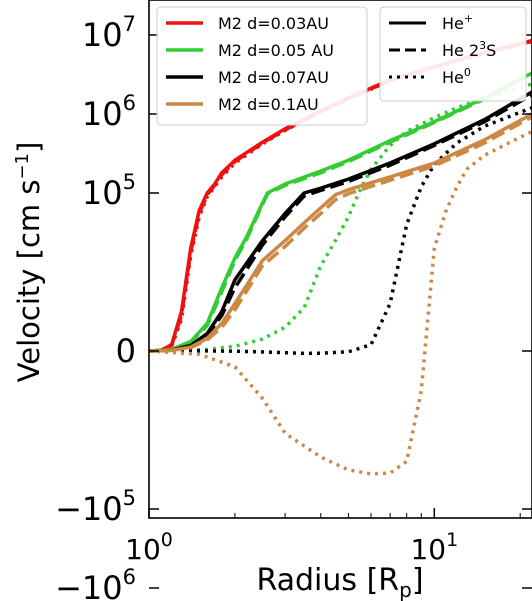 The height and width of the screenshot is (601, 532). I want to click on y-tick-label-3: 10⁵, so click(109, 191).